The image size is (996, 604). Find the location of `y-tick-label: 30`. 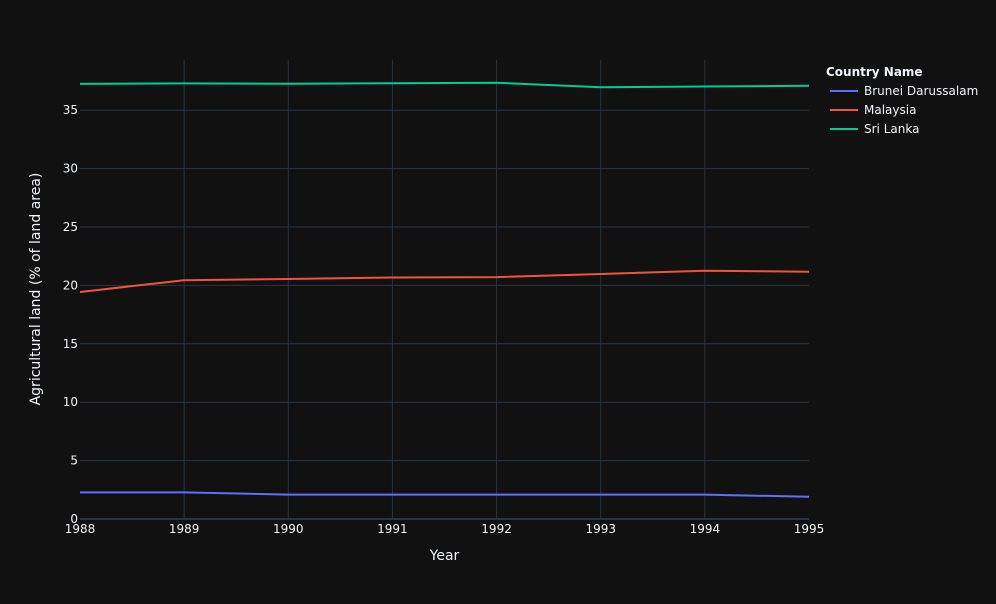

y-tick-label: 30 is located at coordinates (70, 169).